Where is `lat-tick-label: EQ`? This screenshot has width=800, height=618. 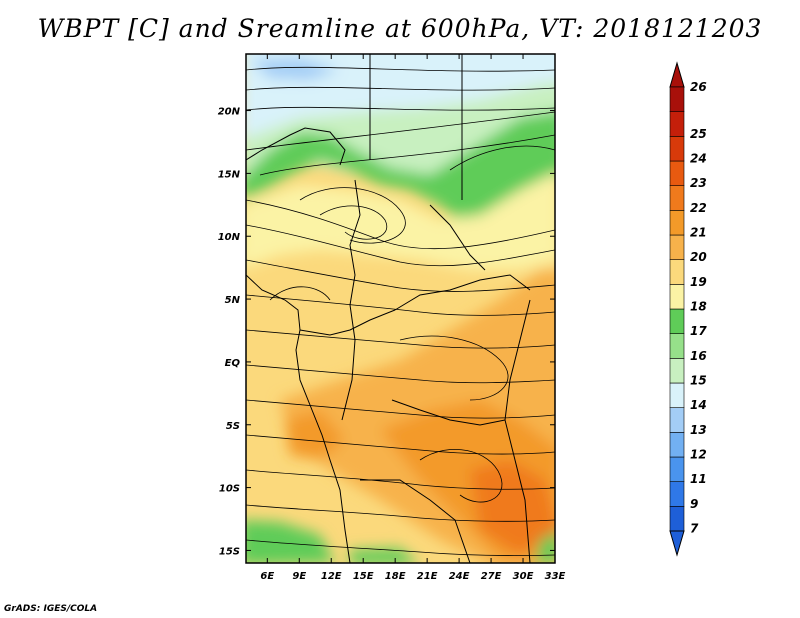
lat-tick-label: EQ is located at coordinates (233, 363).